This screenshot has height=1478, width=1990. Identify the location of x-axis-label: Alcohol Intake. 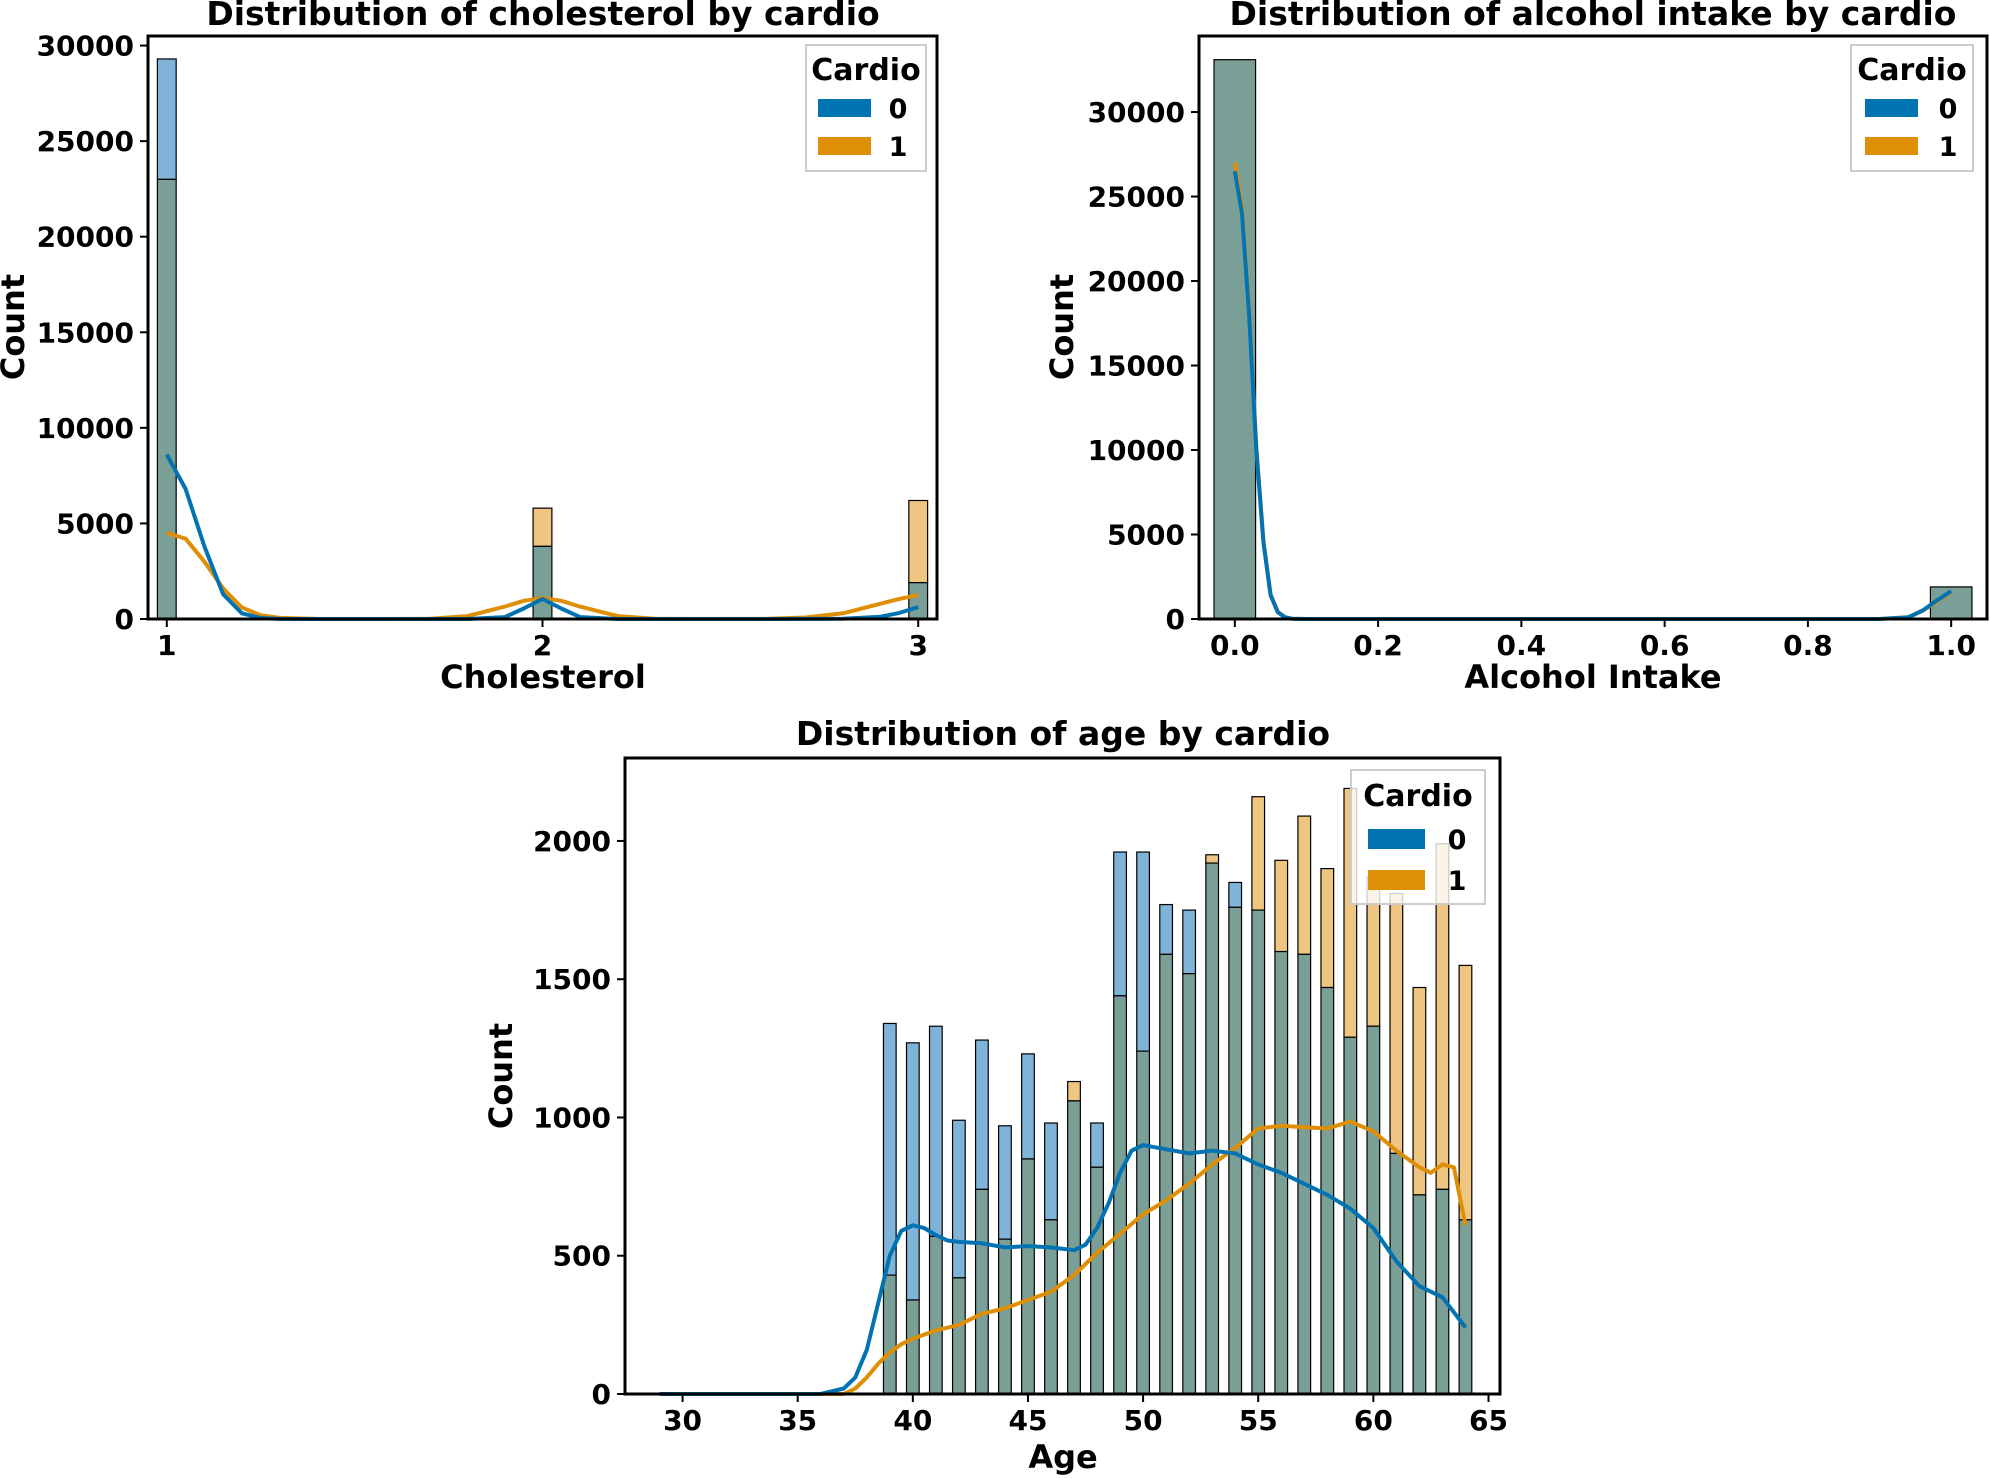
(1592, 677).